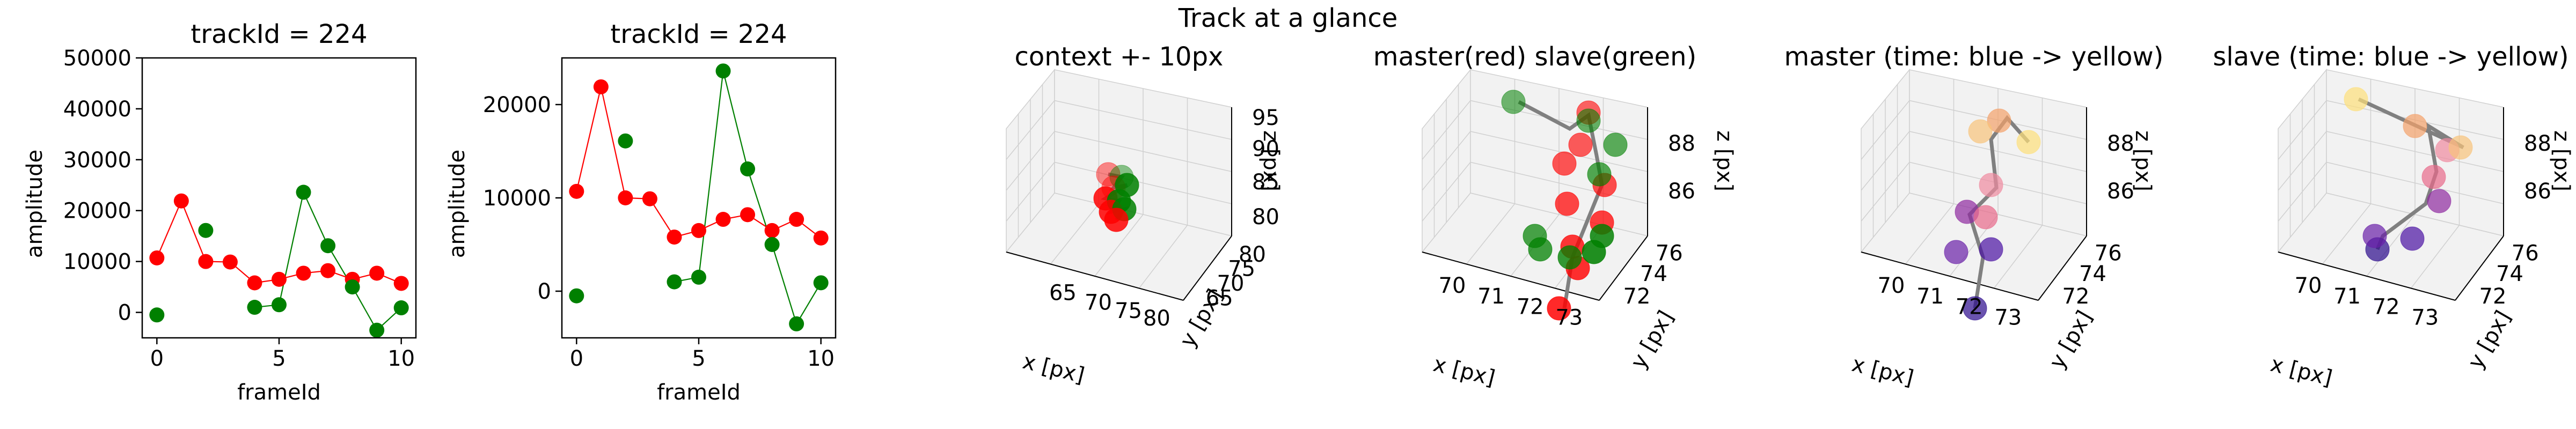  Describe the element at coordinates (2561, 160) in the screenshot. I see `panel-3d-4-zlabel: z [px]` at that location.